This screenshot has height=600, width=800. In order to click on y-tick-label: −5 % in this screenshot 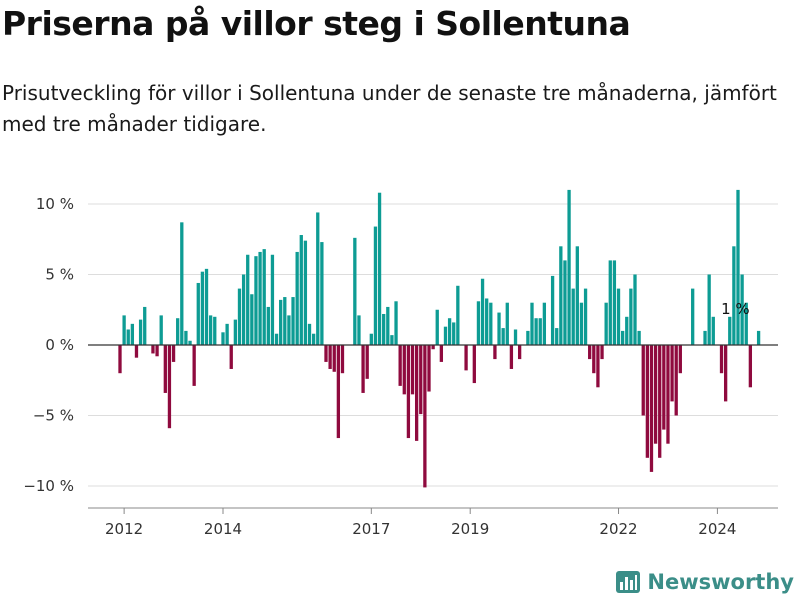, I will do `click(53, 416)`.